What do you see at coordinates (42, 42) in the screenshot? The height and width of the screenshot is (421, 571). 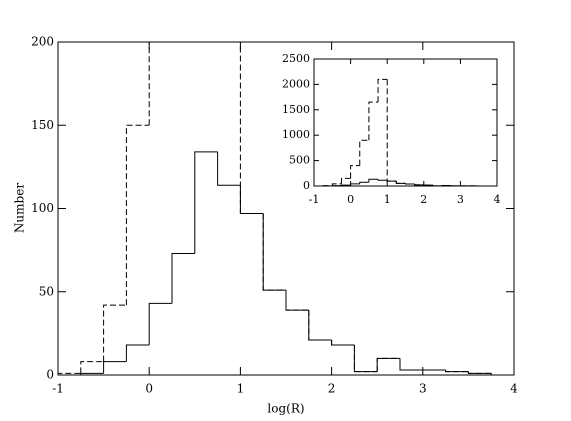 I see `y-tick-label: 200` at bounding box center [42, 42].